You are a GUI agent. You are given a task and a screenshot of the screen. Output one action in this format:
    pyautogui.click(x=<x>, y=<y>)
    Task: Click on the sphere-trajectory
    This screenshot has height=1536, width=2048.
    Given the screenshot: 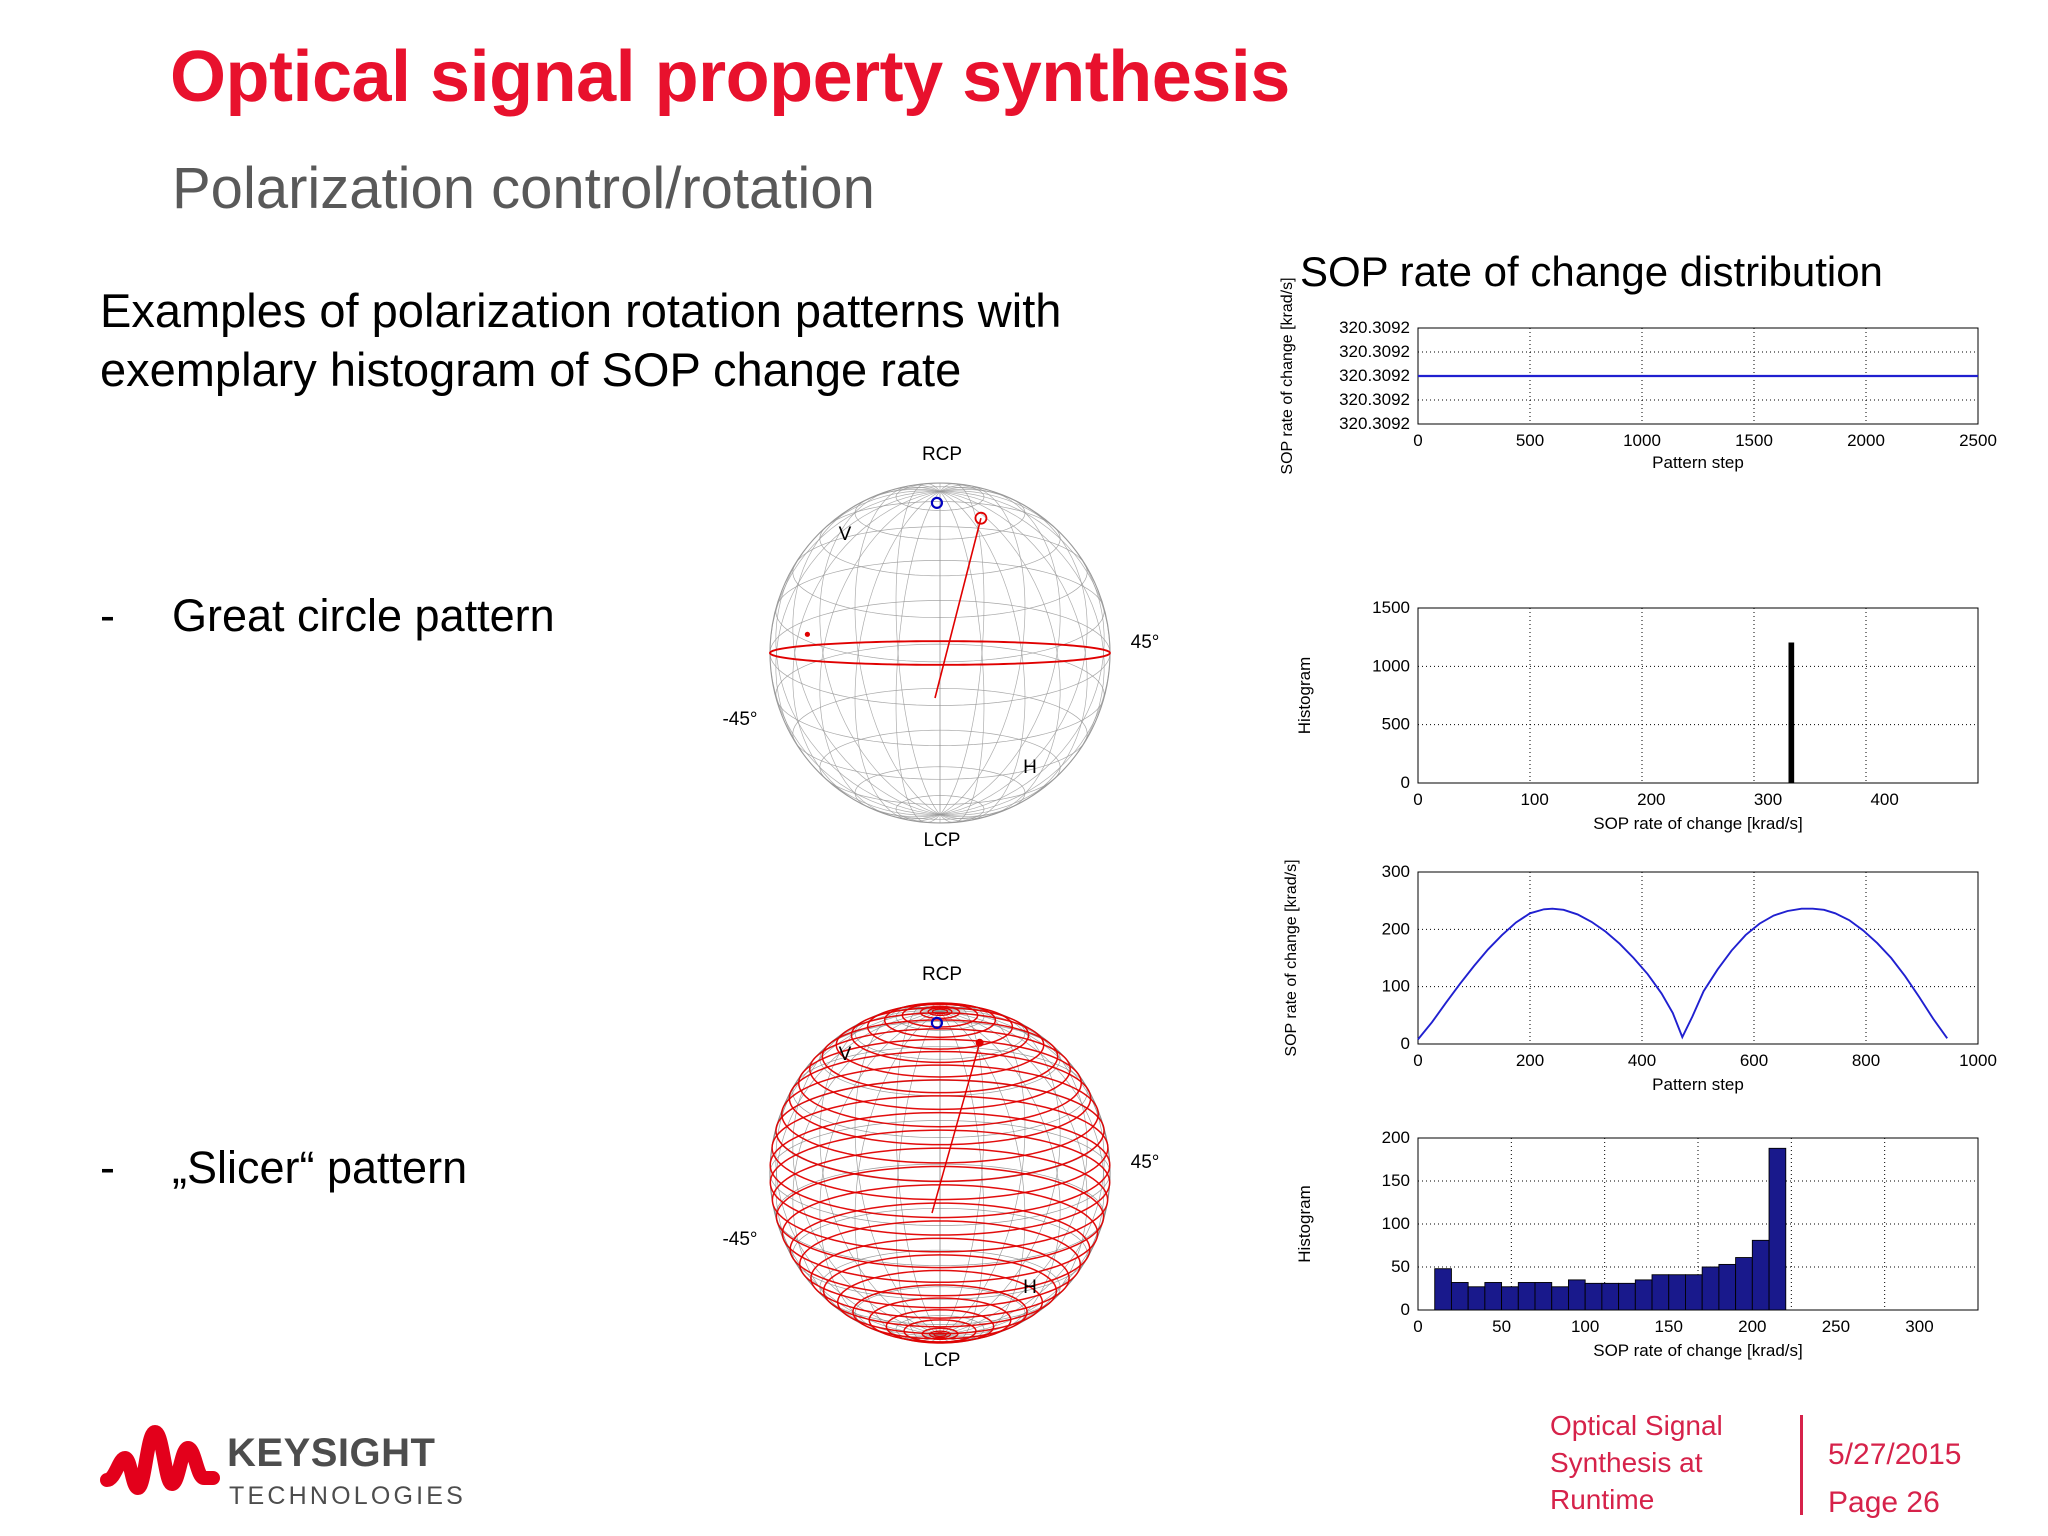 What is the action you would take?
    pyautogui.click(x=940, y=1173)
    